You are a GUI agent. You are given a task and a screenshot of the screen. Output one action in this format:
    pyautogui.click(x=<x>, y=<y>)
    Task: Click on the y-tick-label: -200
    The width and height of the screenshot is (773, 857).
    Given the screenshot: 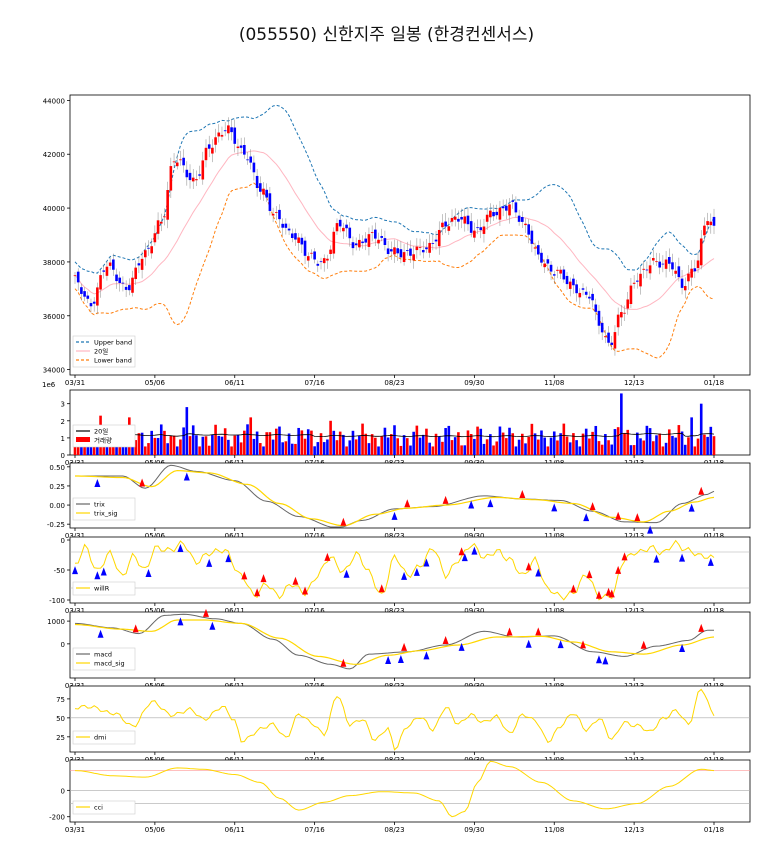 What is the action you would take?
    pyautogui.click(x=57, y=818)
    